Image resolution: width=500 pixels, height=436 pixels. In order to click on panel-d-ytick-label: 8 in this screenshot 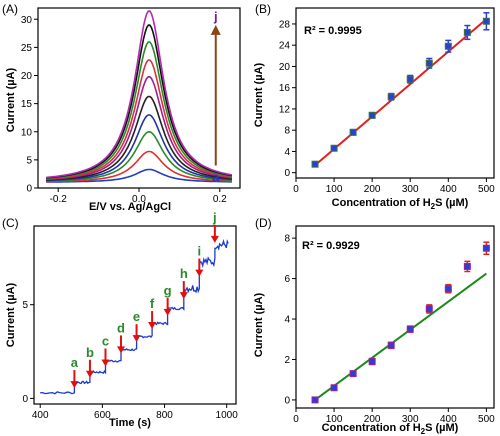, I will do `click(287, 239)`.